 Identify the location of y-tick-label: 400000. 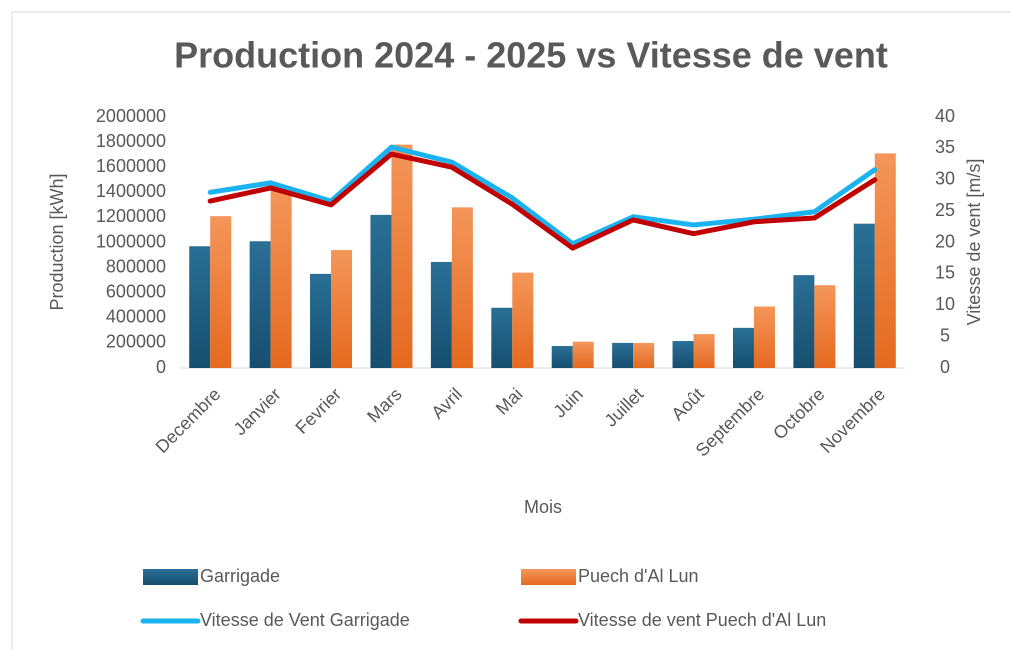
(136, 317).